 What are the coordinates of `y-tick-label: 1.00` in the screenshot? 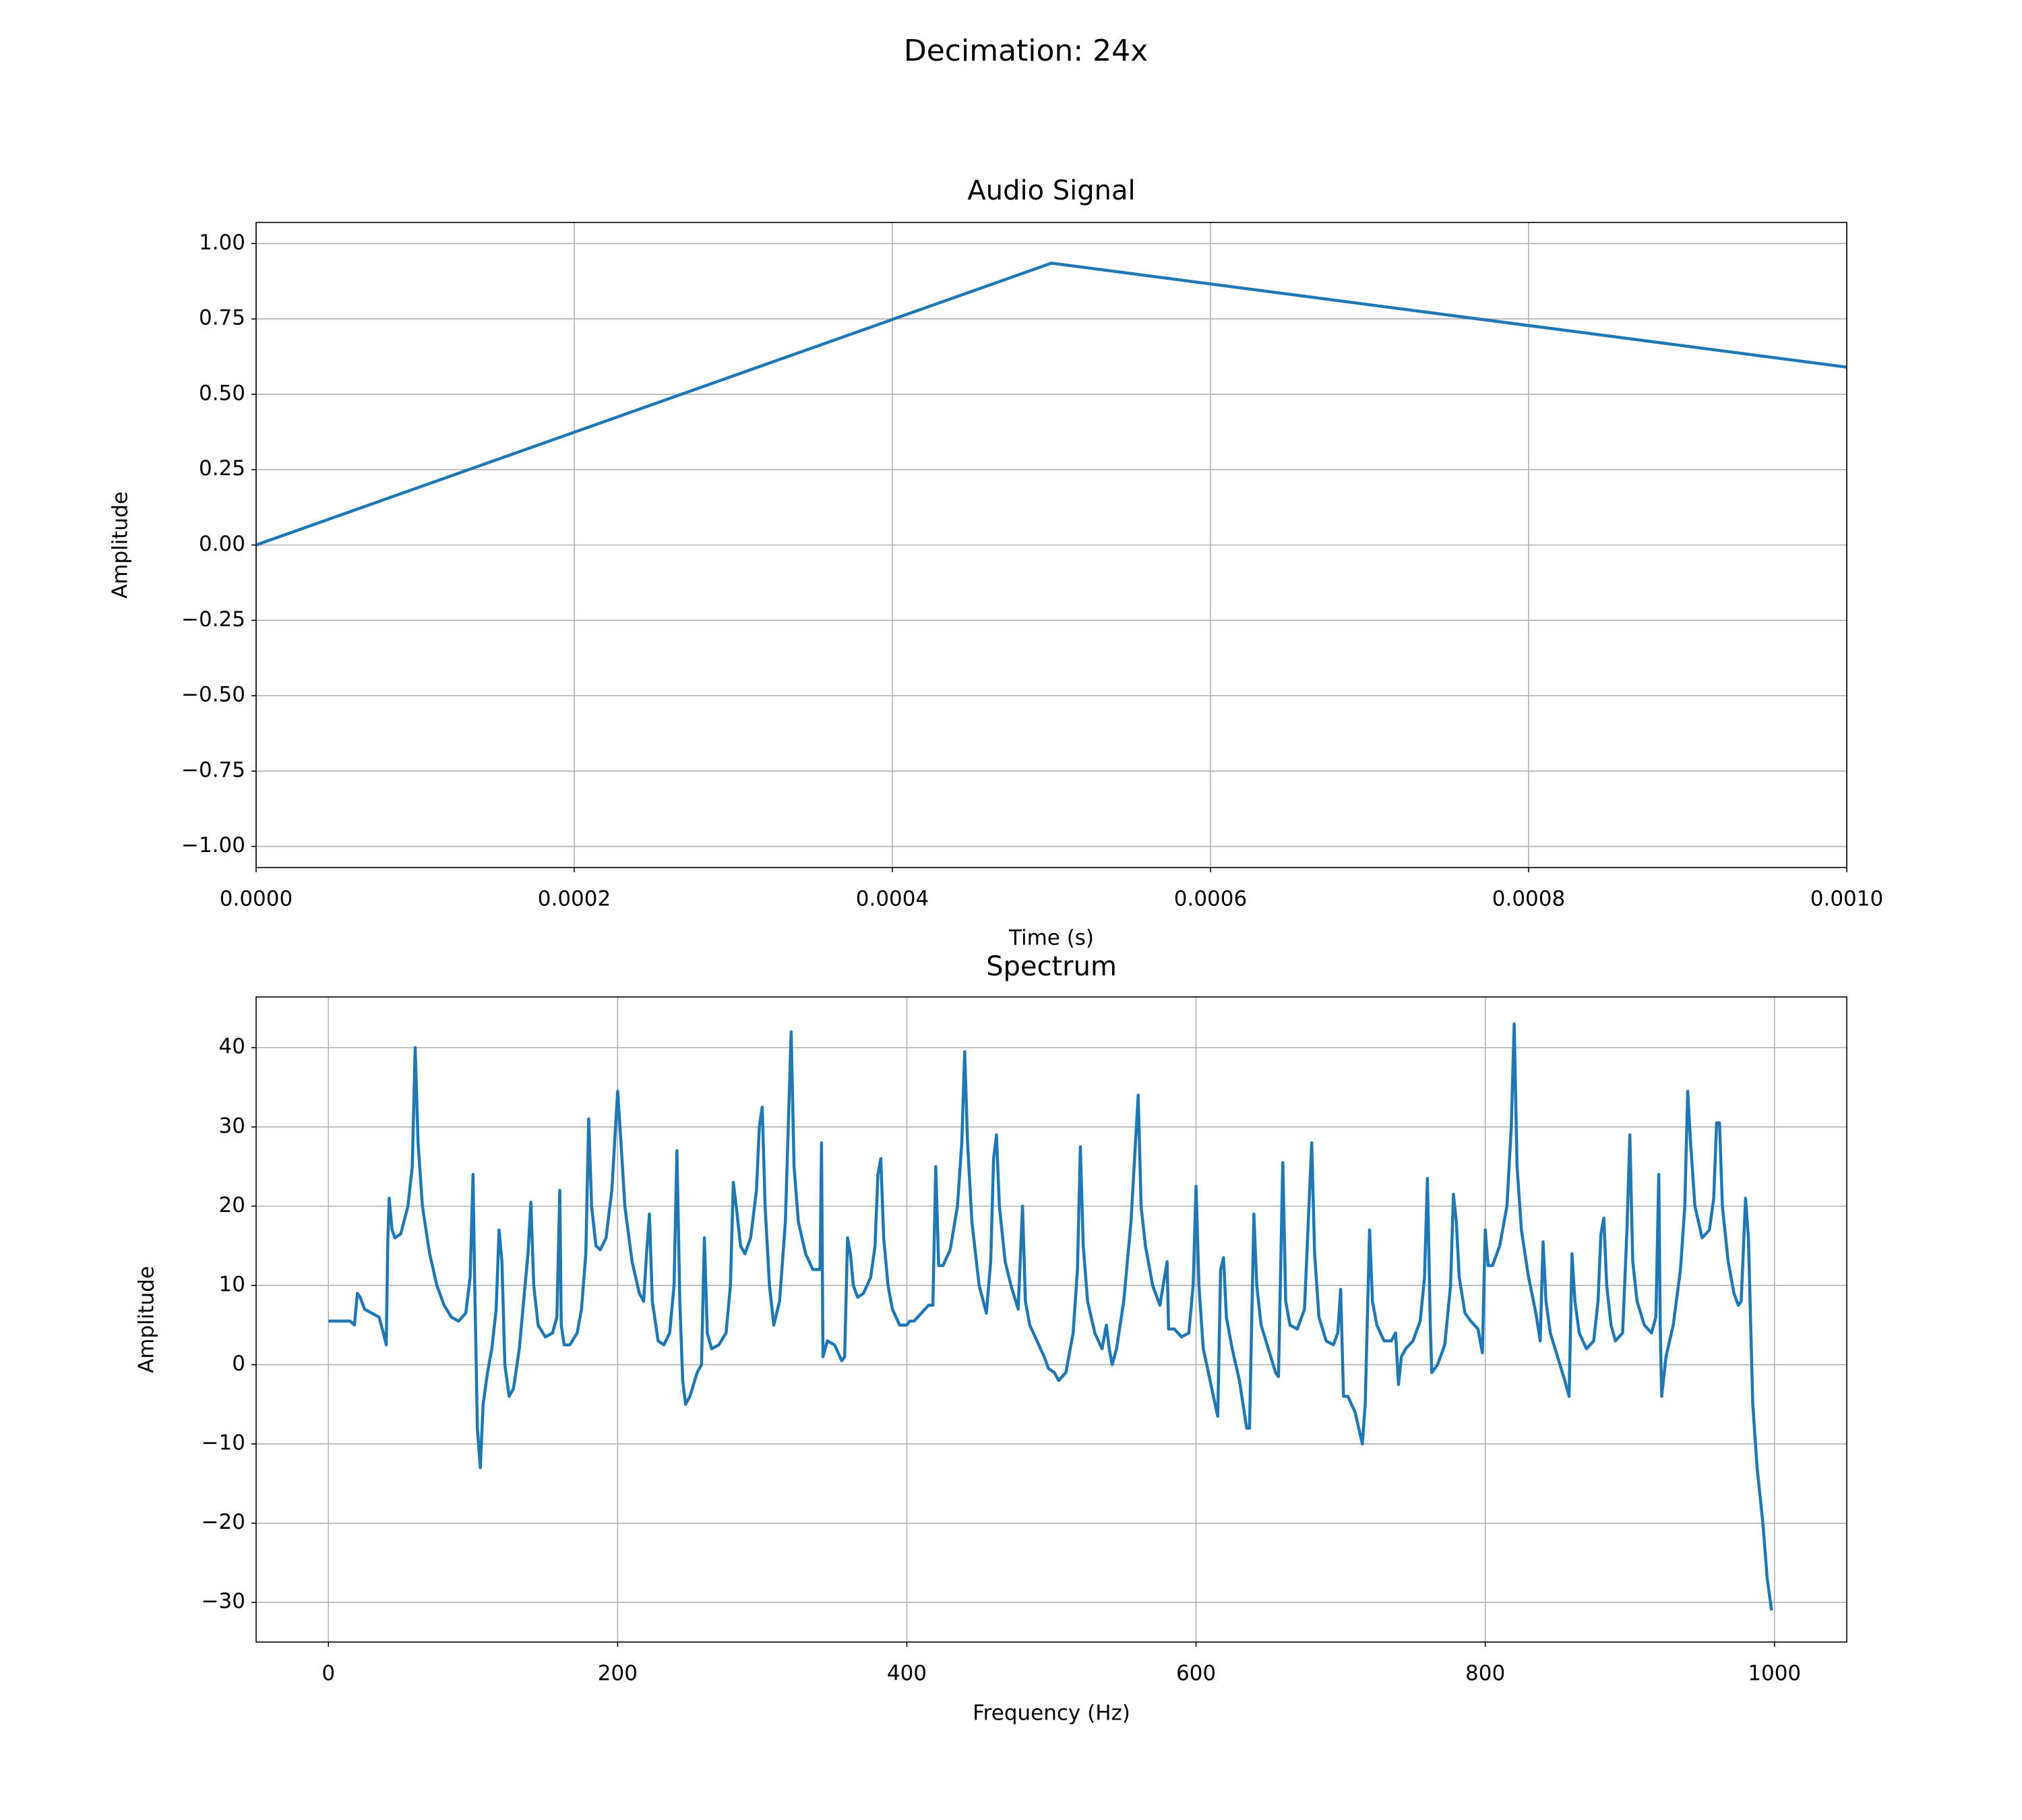 It's located at (222, 243).